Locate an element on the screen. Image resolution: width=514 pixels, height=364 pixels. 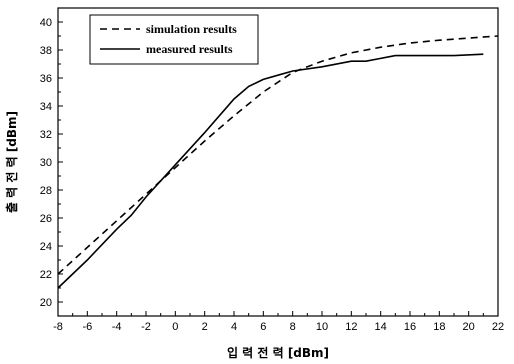
x-tick-label: -2 is located at coordinates (146, 327).